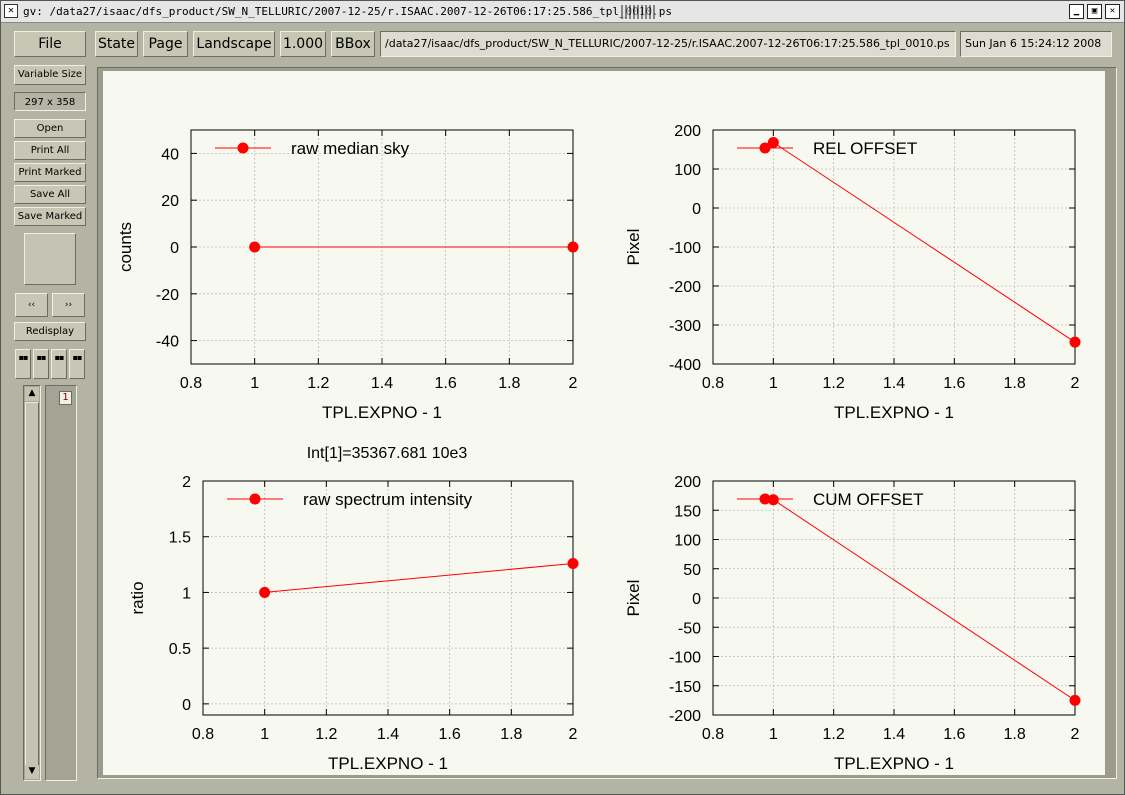  What do you see at coordinates (32, 394) in the screenshot?
I see `scroll-up-icon: ▲` at bounding box center [32, 394].